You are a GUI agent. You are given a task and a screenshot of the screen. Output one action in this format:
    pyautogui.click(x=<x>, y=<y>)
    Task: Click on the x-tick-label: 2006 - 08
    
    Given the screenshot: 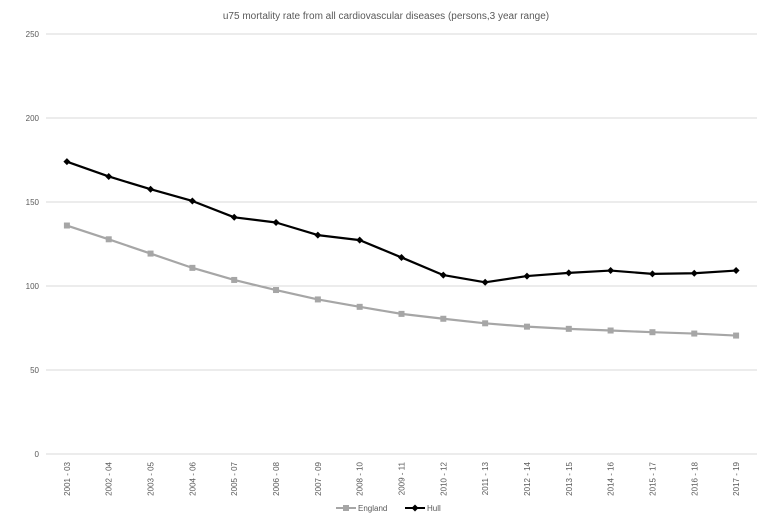 What is the action you would take?
    pyautogui.click(x=276, y=478)
    